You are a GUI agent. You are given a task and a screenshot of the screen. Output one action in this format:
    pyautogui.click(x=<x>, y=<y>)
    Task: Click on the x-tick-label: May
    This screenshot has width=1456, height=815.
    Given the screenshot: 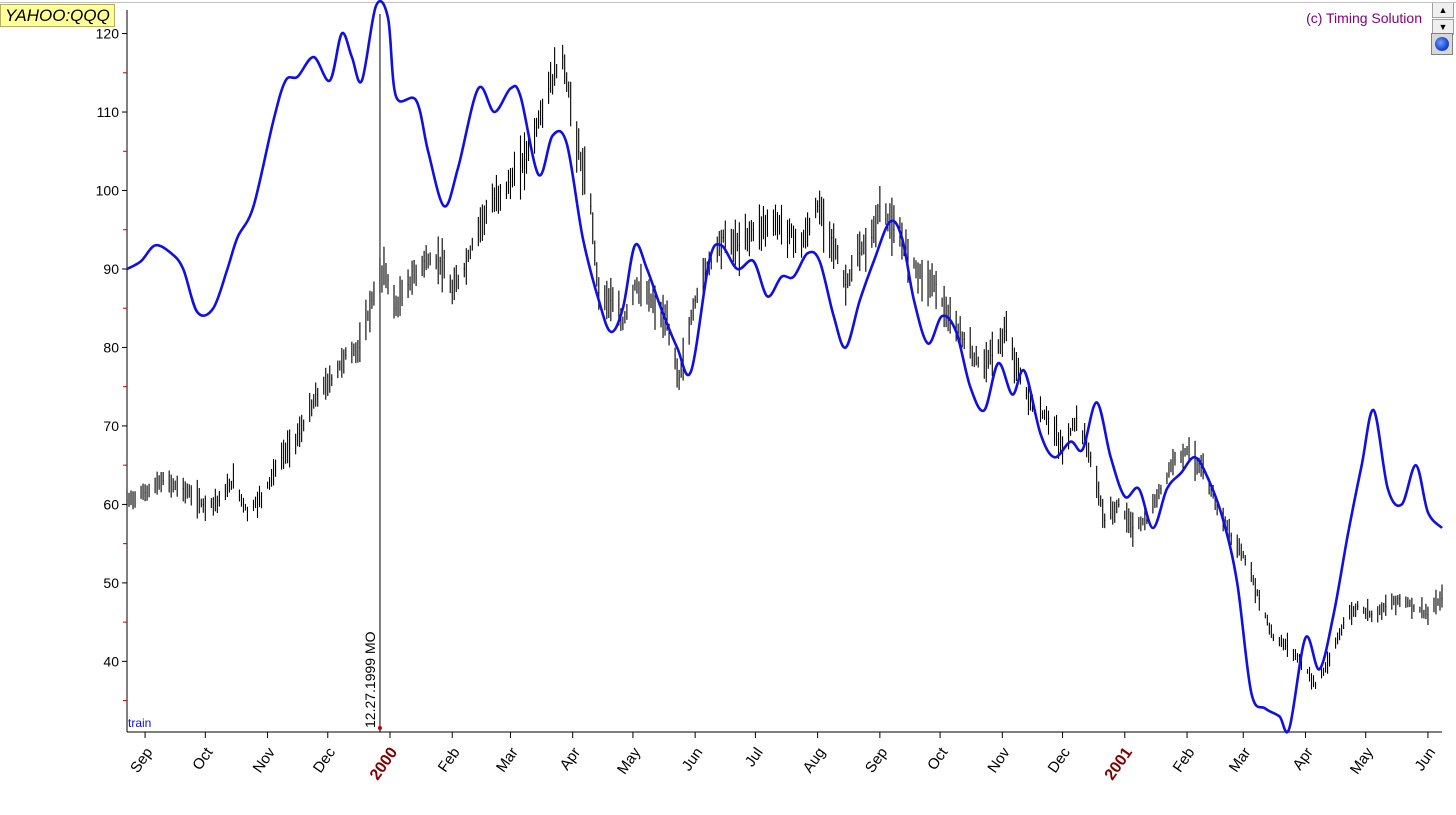 What is the action you would take?
    pyautogui.click(x=1362, y=760)
    